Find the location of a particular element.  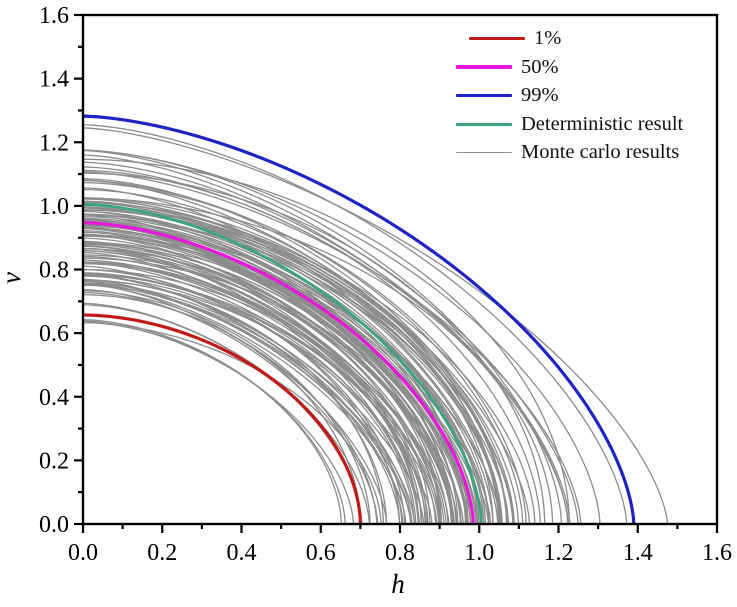

legend-item-1pct: 1% is located at coordinates (576, 38).